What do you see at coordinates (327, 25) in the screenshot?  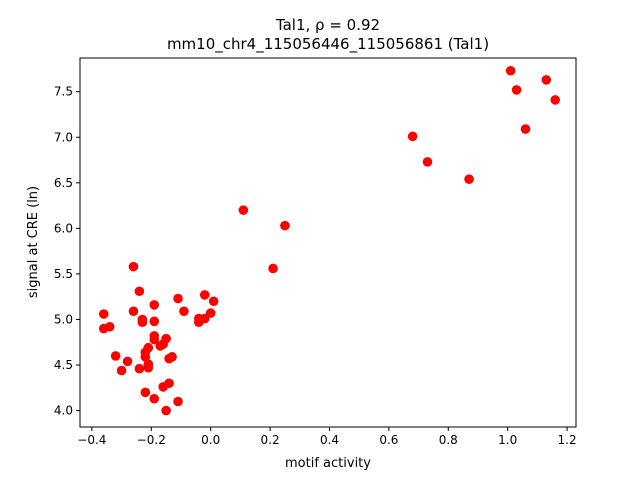 I see `chart-title-line1: Tal1, ρ = 0.92` at bounding box center [327, 25].